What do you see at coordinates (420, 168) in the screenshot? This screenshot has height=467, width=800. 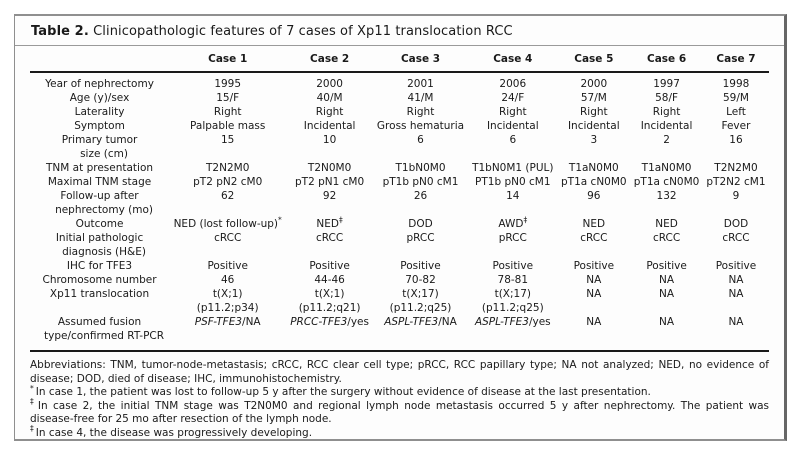 I see `table-cell: T1bN0M0` at bounding box center [420, 168].